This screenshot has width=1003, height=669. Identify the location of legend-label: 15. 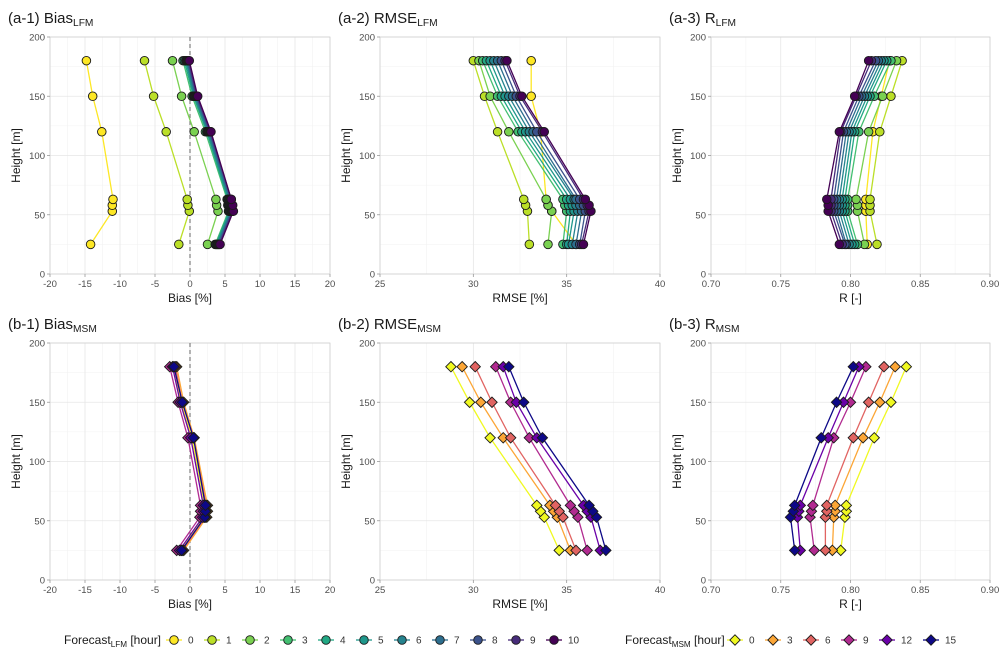
(951, 641).